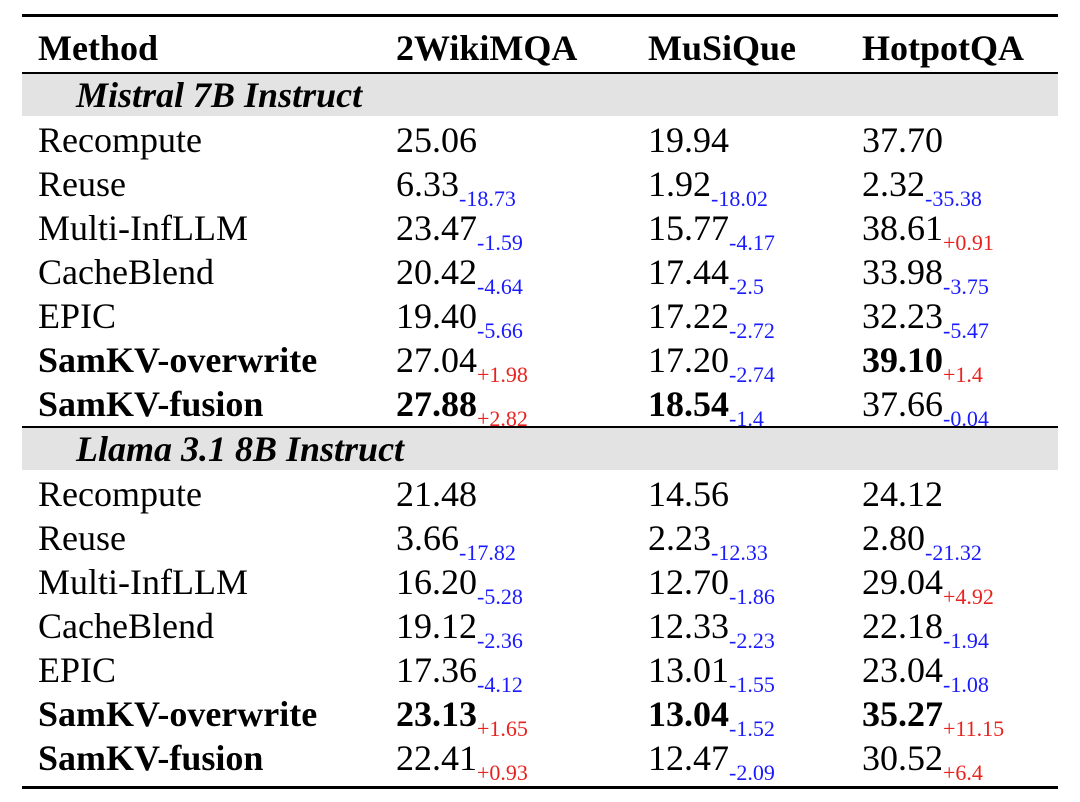  What do you see at coordinates (500, 330) in the screenshot?
I see `score-delta: -5.66` at bounding box center [500, 330].